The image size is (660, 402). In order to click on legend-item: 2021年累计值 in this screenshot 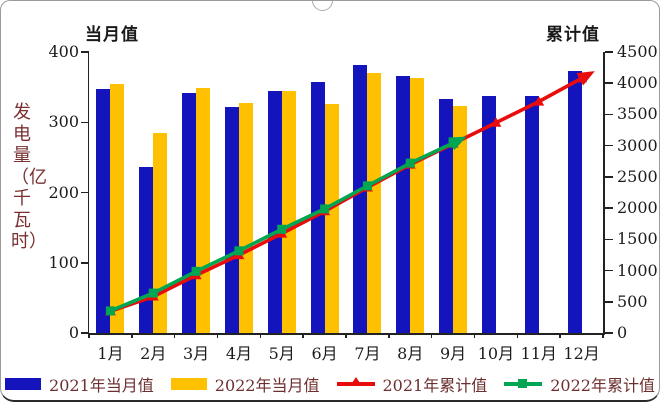, I will do `click(411, 384)`.